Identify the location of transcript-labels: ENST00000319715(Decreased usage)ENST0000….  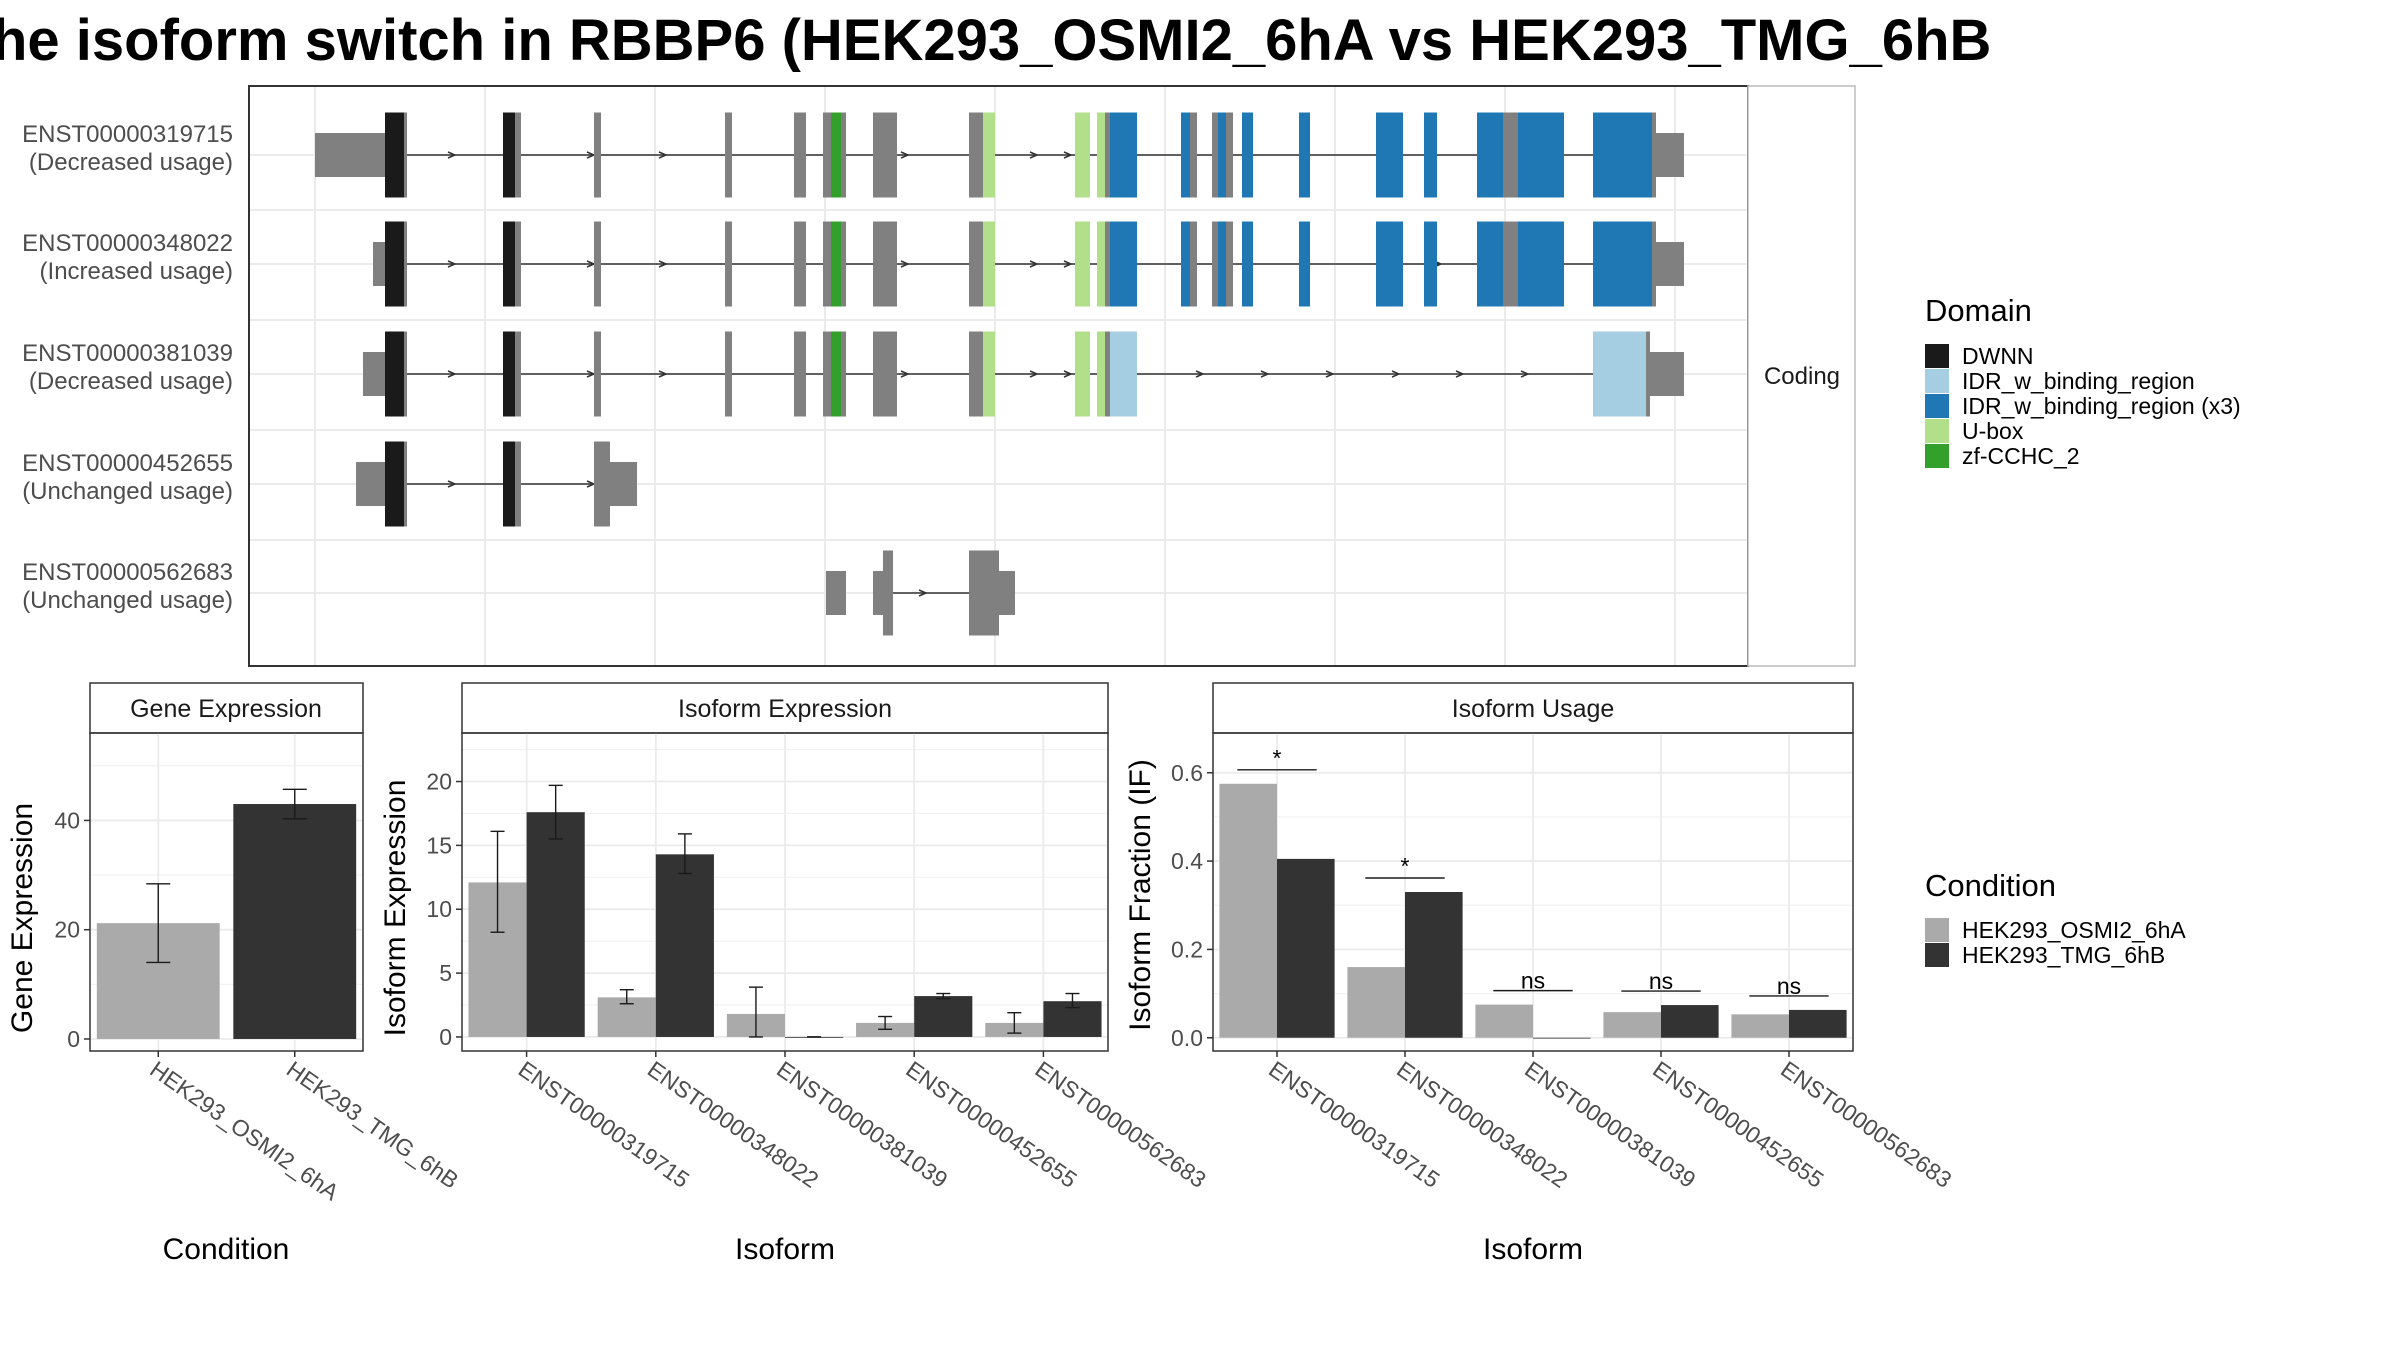
(127, 367).